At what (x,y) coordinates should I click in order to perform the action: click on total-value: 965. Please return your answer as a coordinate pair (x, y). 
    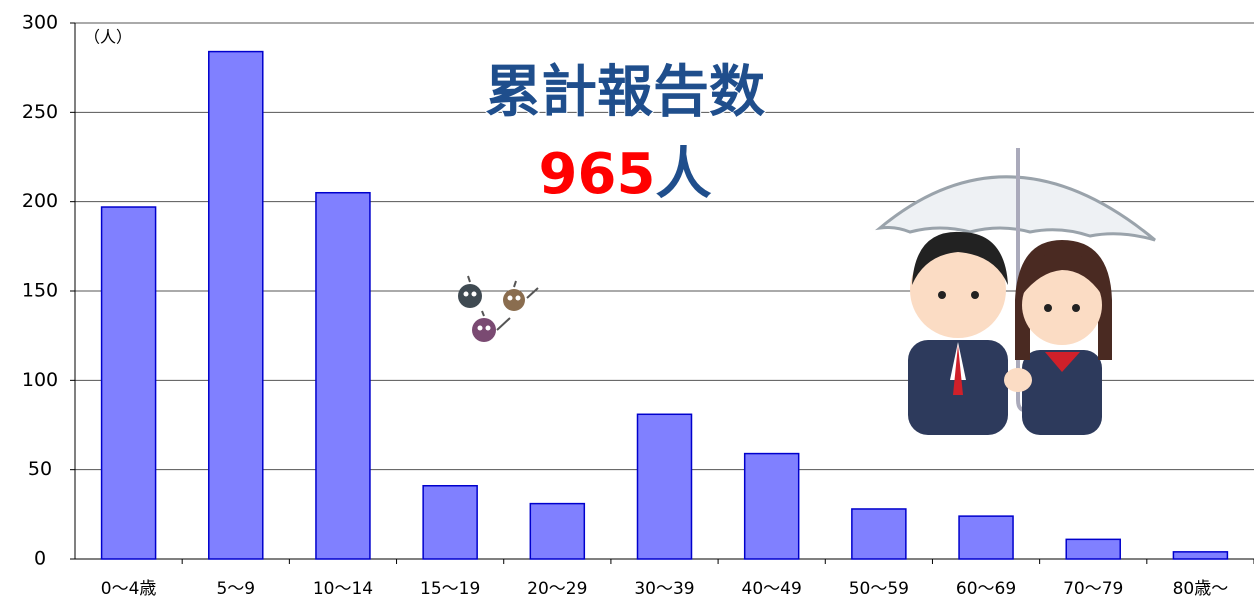
    Looking at the image, I should click on (597, 174).